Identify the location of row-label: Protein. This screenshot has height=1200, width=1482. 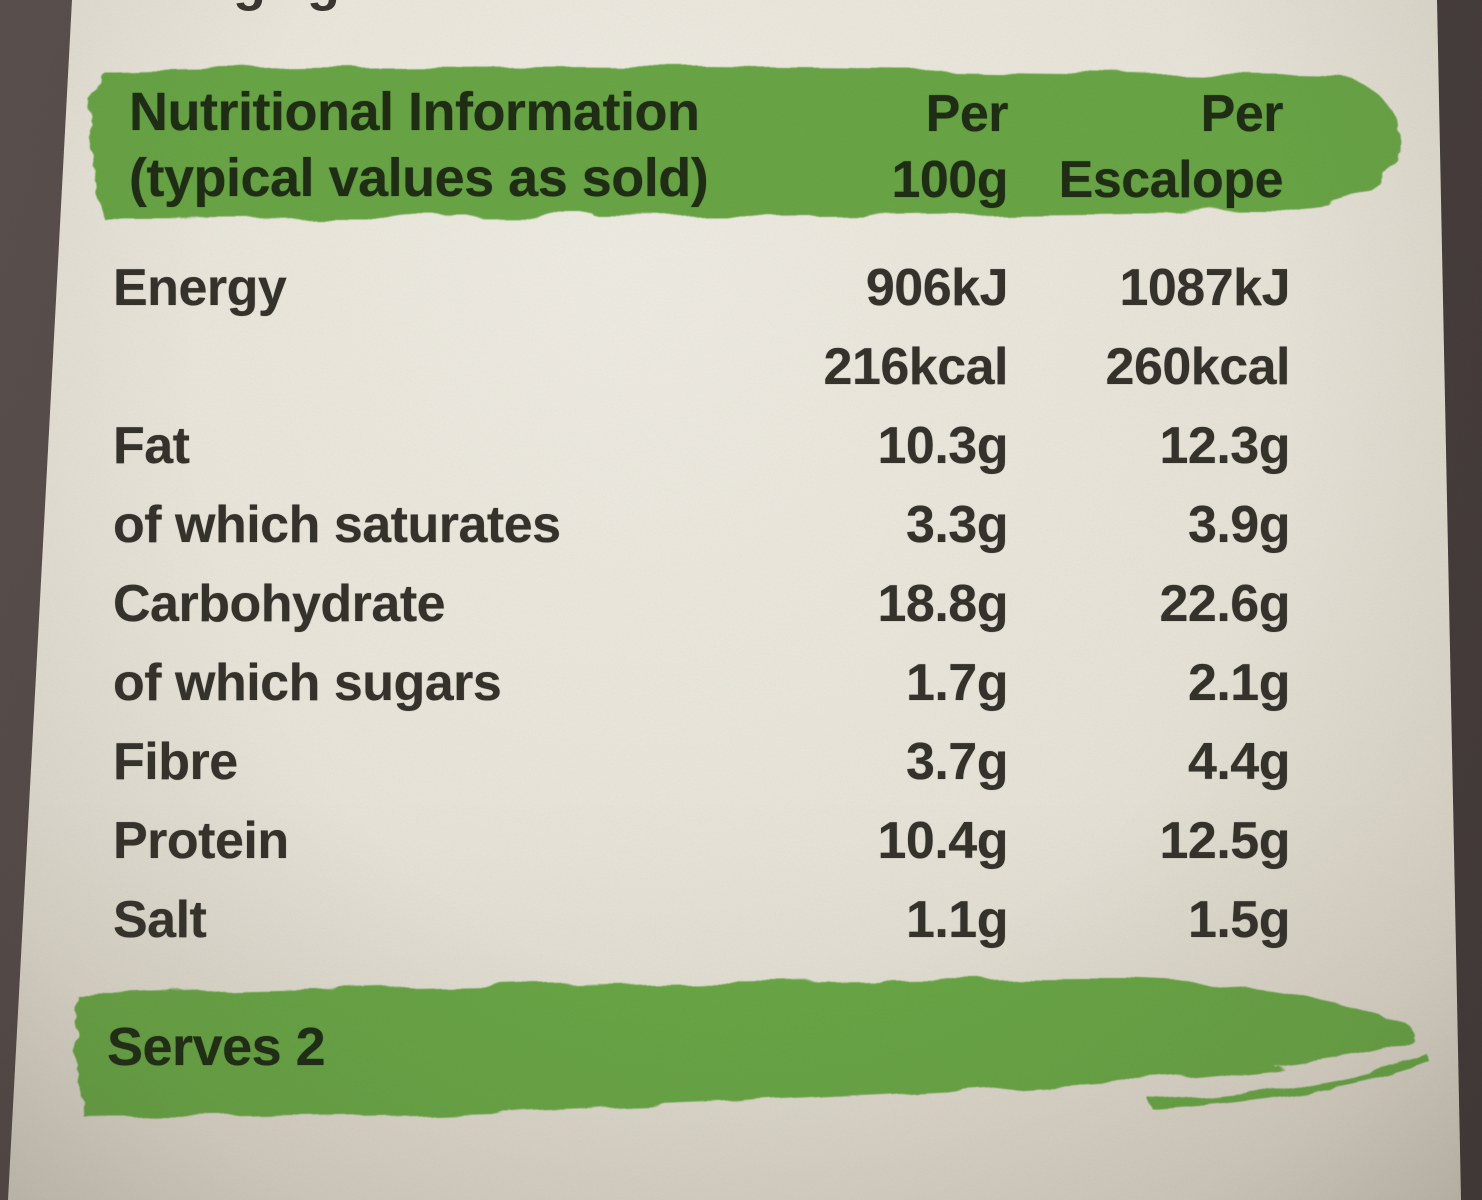
(201, 840).